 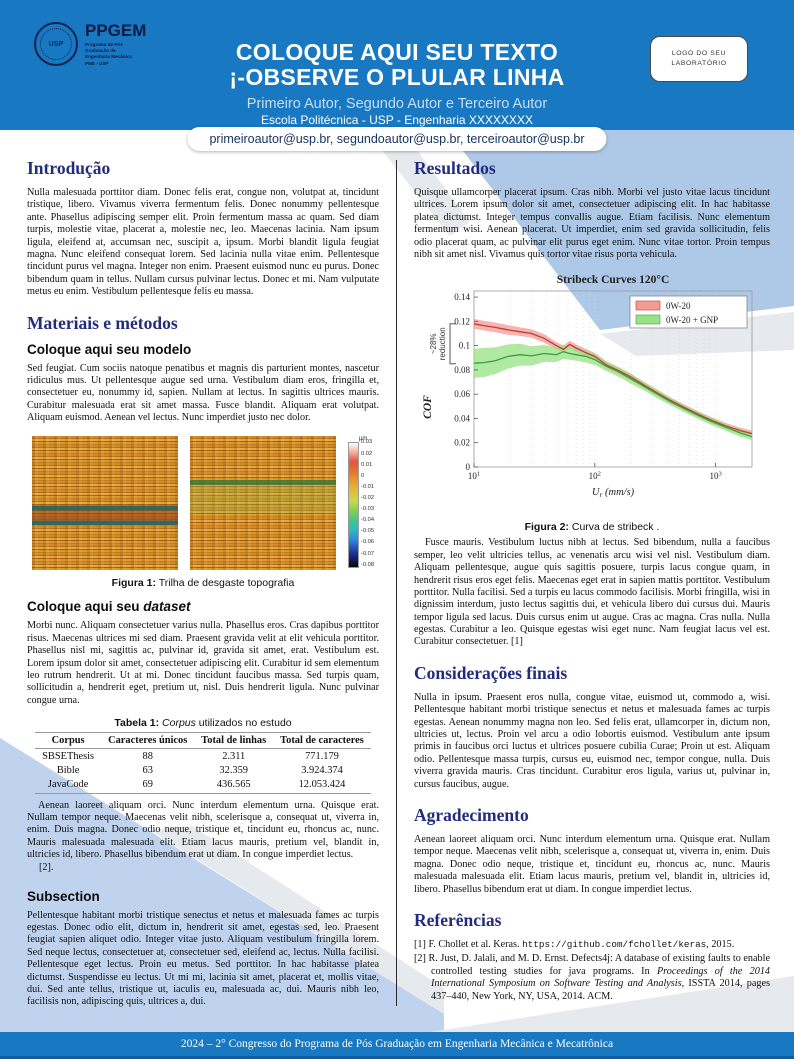 I want to click on lab-logo-line2: LABORATÓRIO, so click(x=699, y=63).